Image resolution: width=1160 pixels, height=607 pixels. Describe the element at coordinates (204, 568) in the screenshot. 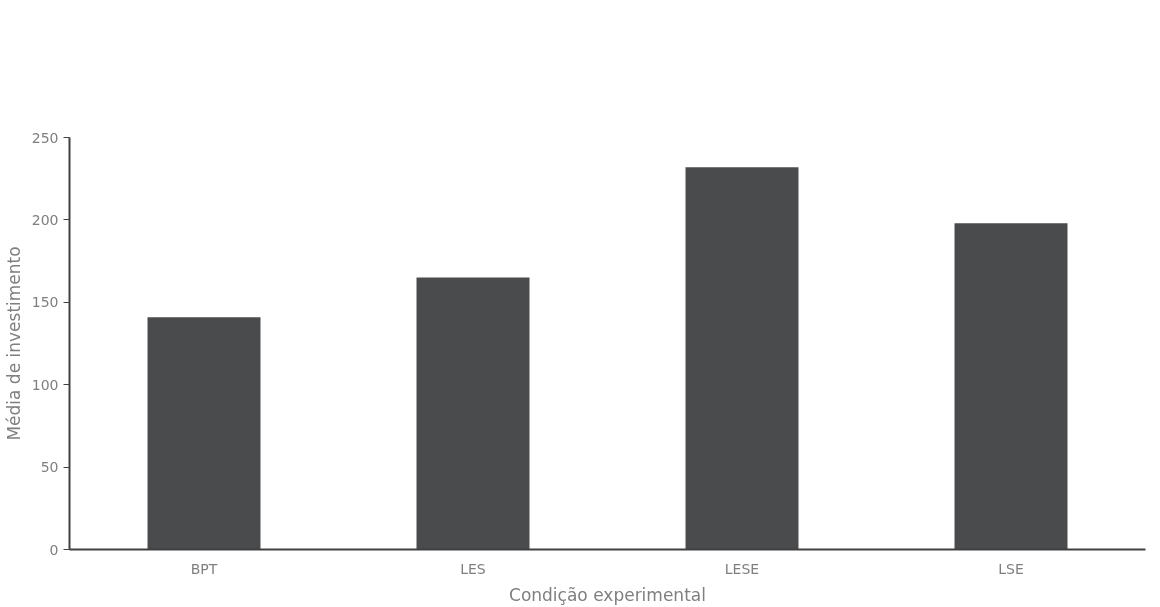

I see `x-tick-label: BPT` at that location.